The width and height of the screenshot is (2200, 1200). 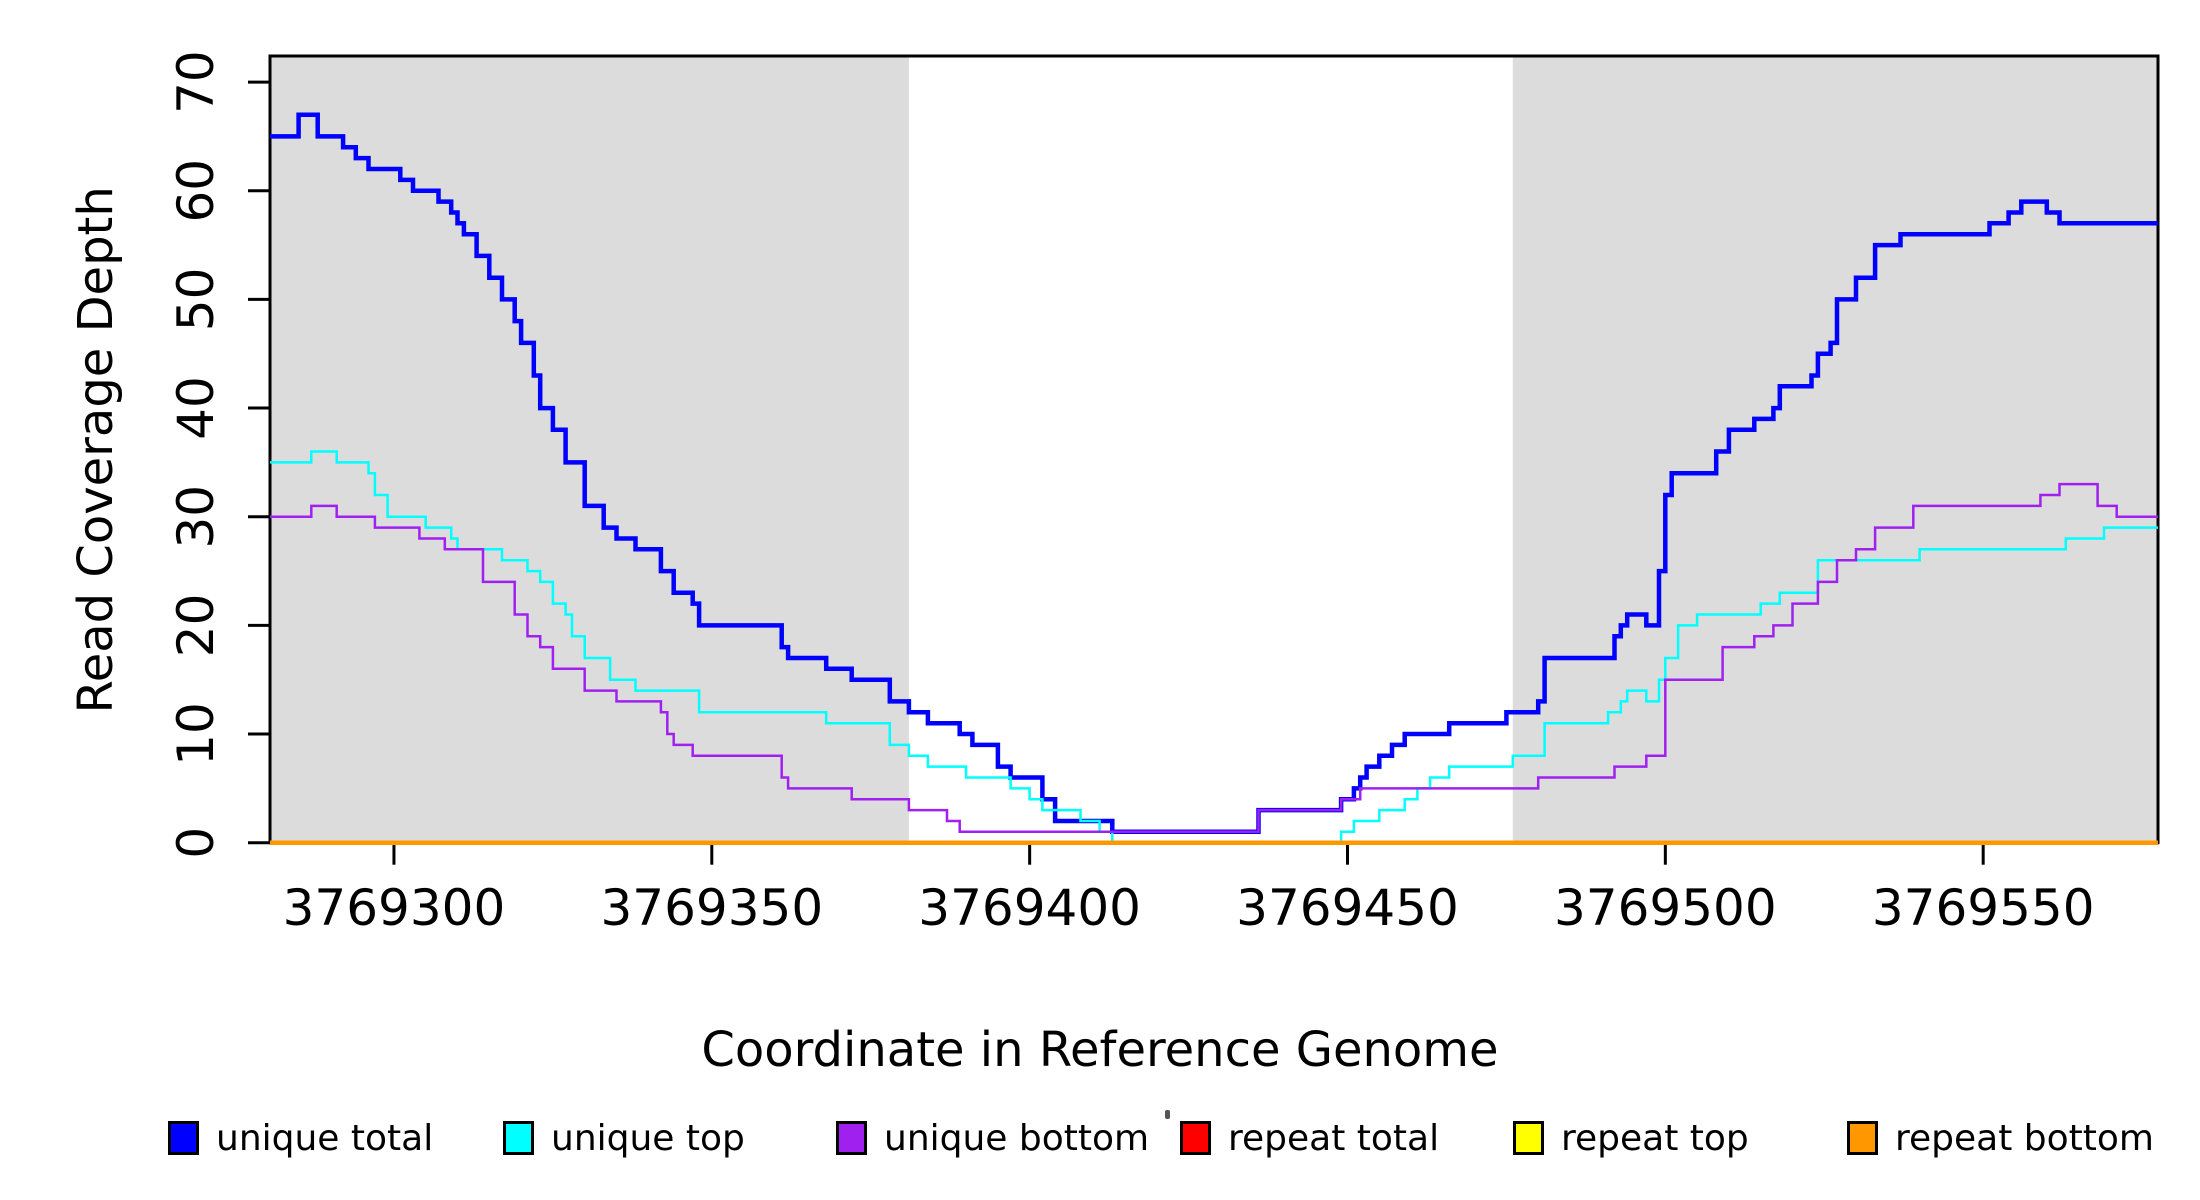 I want to click on legend-item-unique-total: unique total, so click(x=300, y=1138).